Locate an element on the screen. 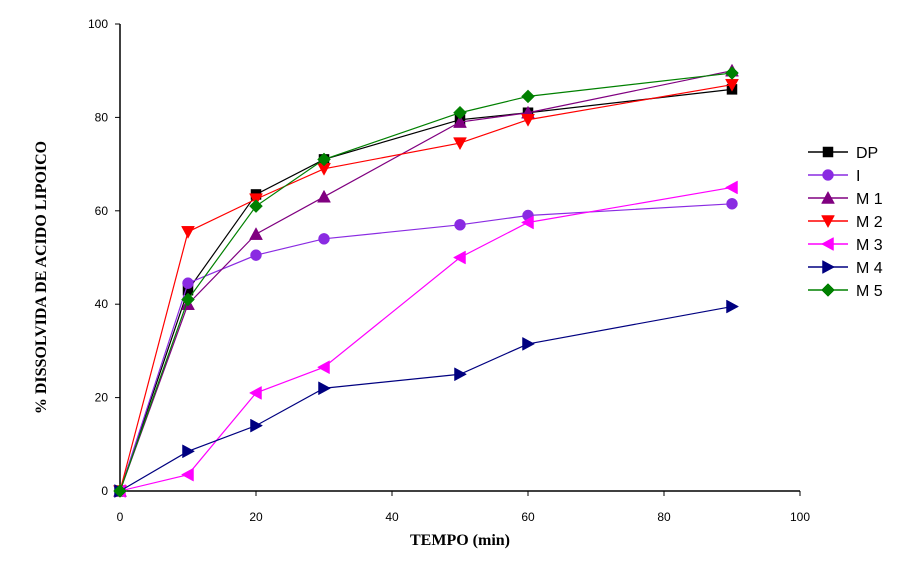 This screenshot has height=561, width=904. legend-label: M 2 is located at coordinates (869, 222).